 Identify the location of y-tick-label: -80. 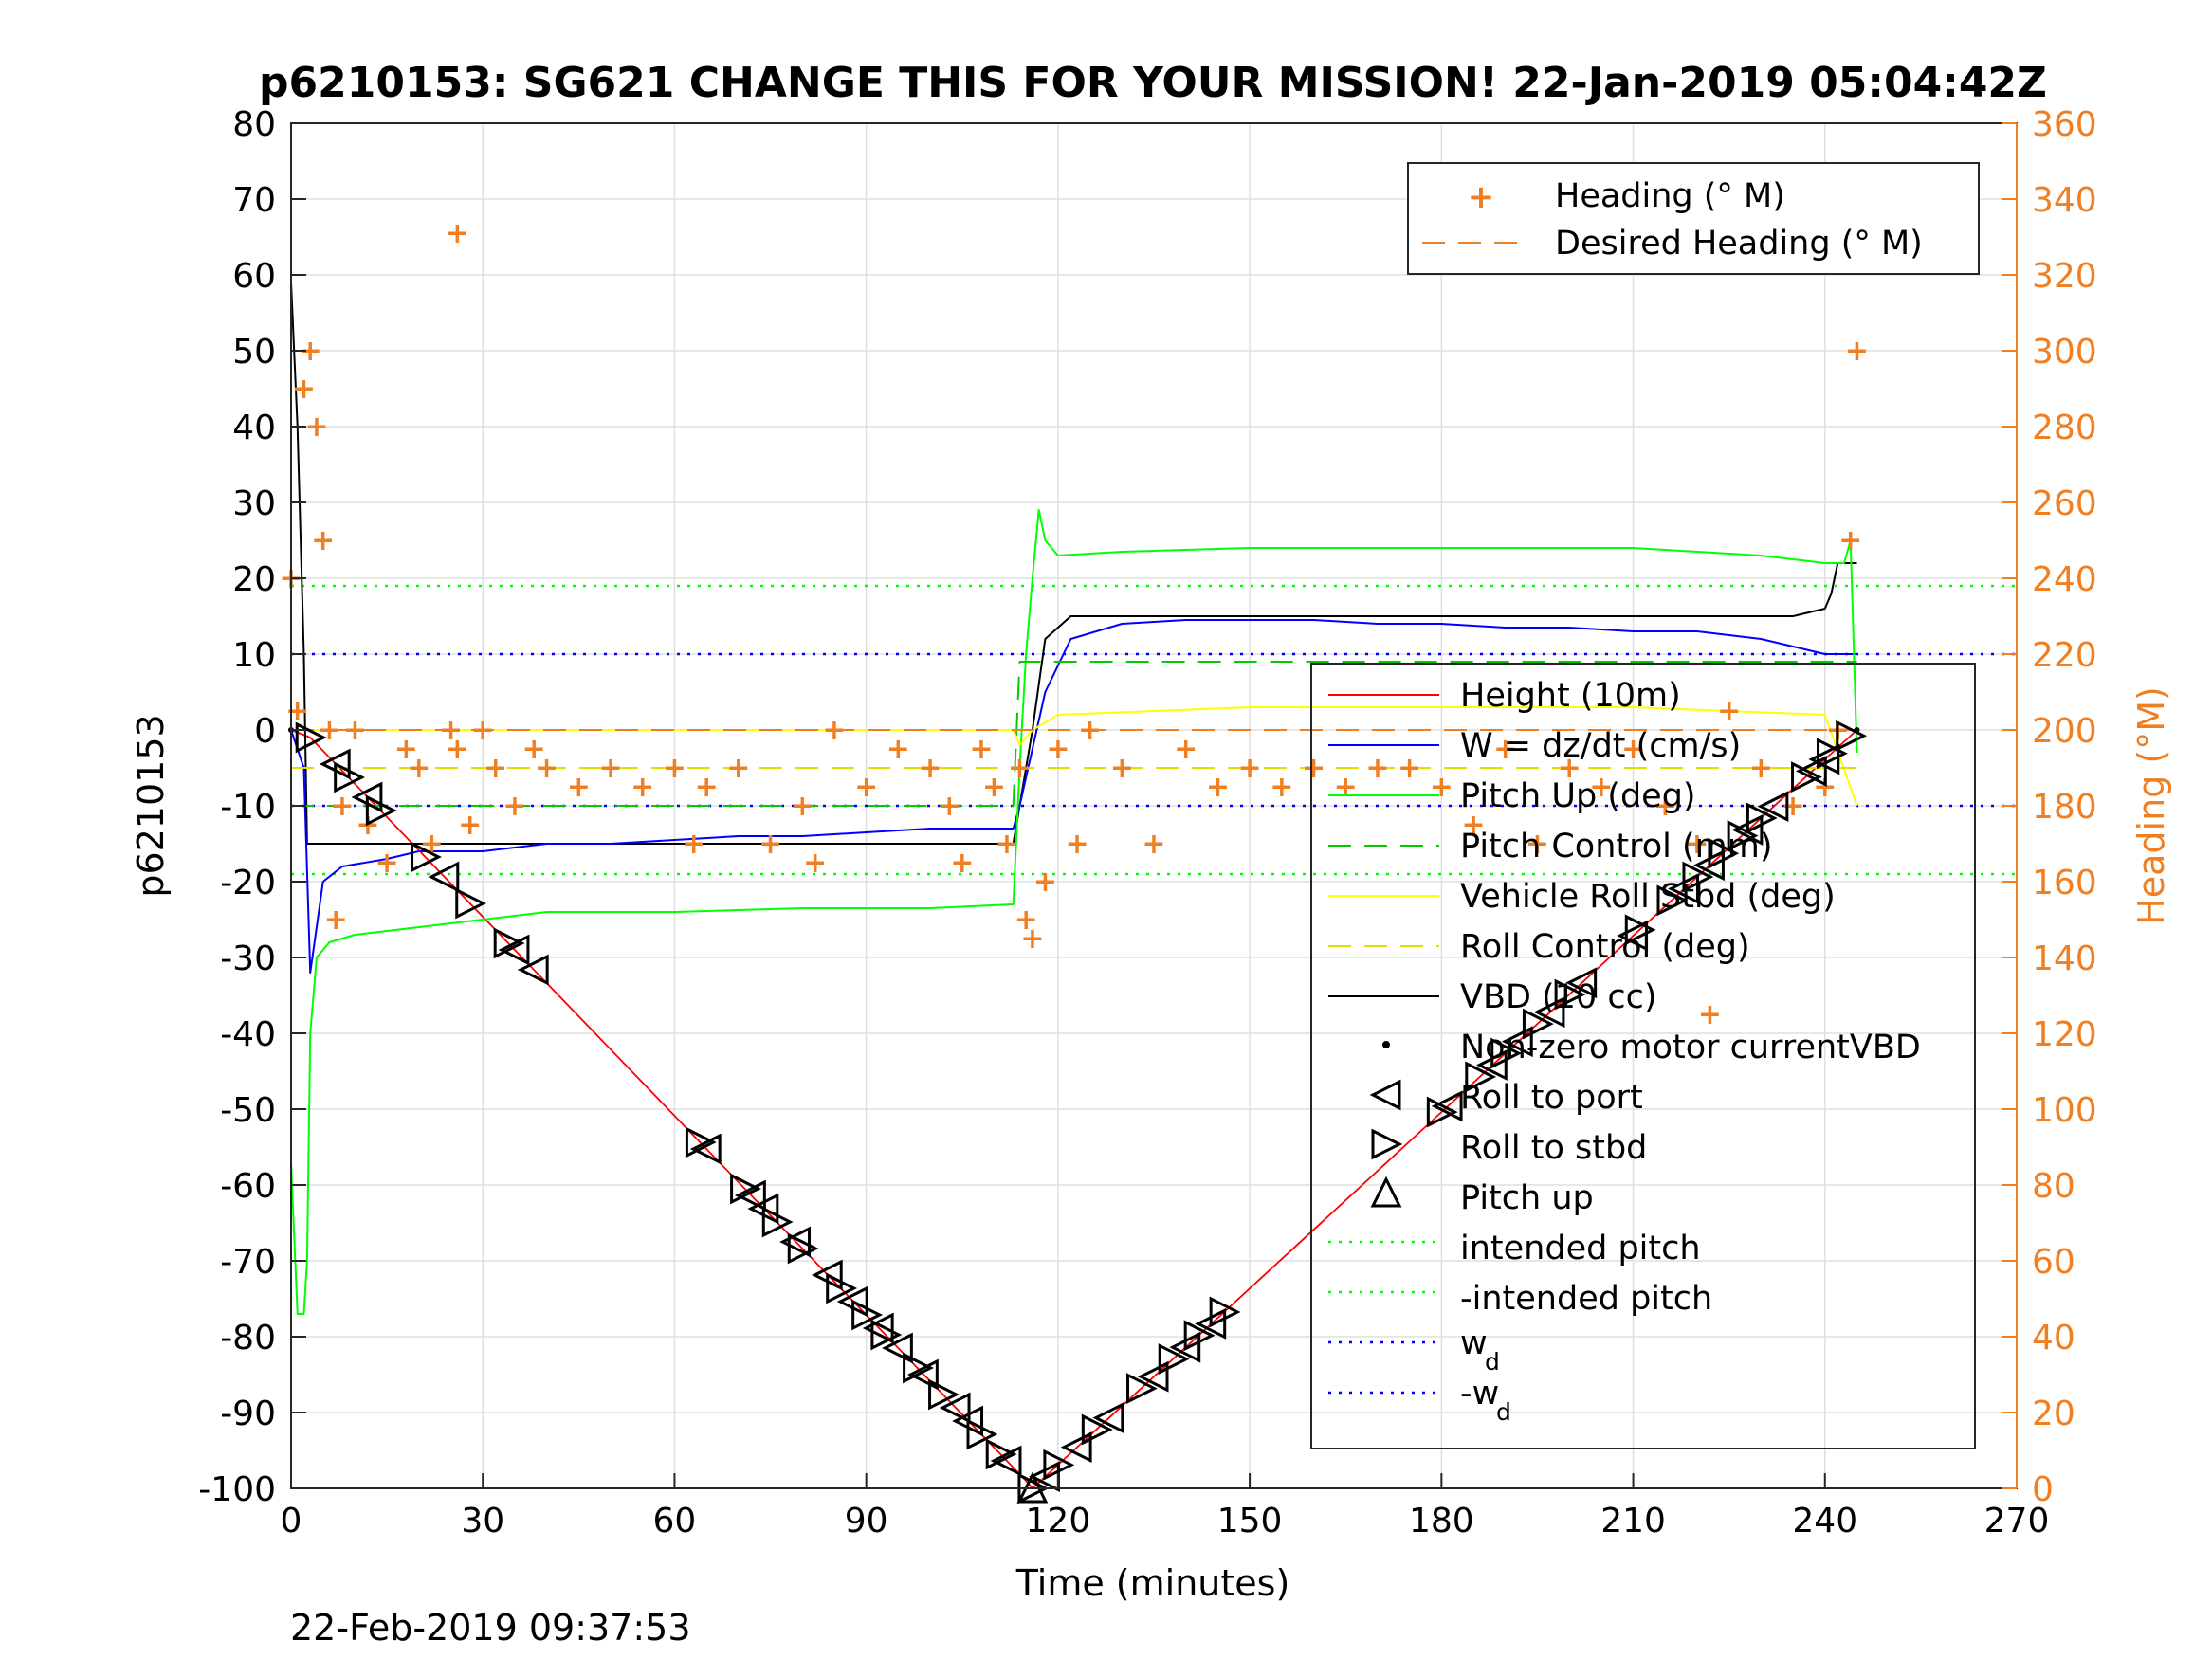
(248, 1338).